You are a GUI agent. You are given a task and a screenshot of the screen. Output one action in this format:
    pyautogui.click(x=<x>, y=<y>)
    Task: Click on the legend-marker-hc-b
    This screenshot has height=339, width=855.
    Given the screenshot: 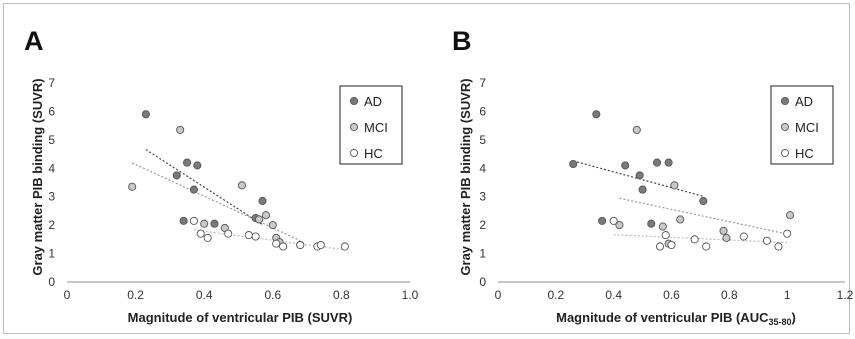 What is the action you would take?
    pyautogui.click(x=785, y=153)
    